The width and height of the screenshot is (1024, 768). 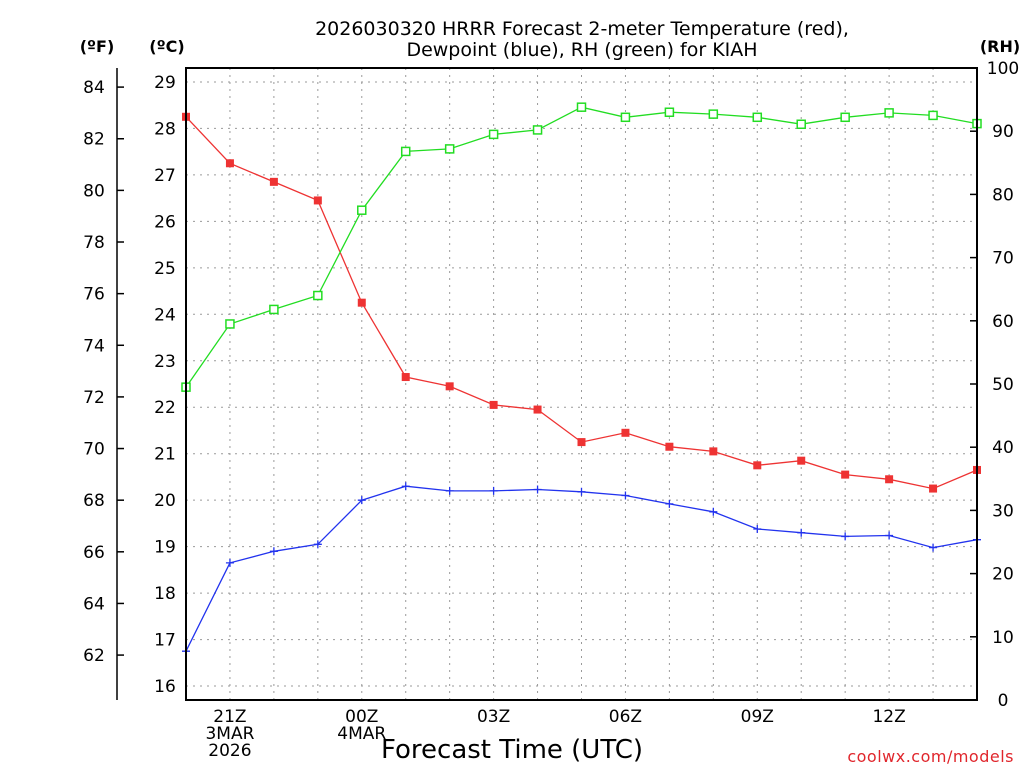 I want to click on rh-tick-label: 90, so click(x=1003, y=132).